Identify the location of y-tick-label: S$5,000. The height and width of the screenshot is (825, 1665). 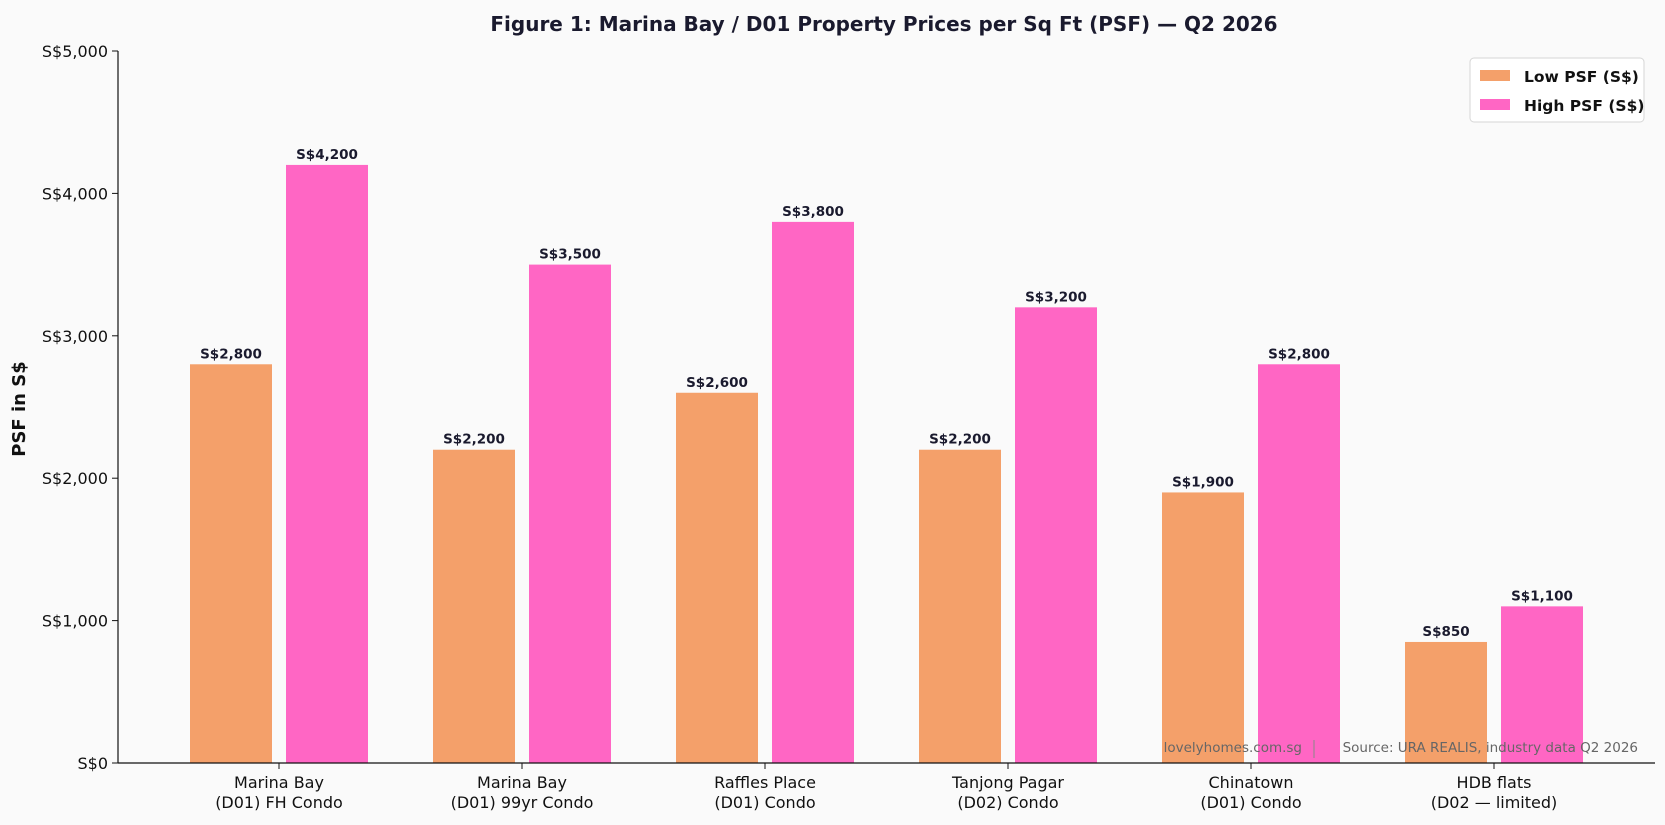
(75, 51).